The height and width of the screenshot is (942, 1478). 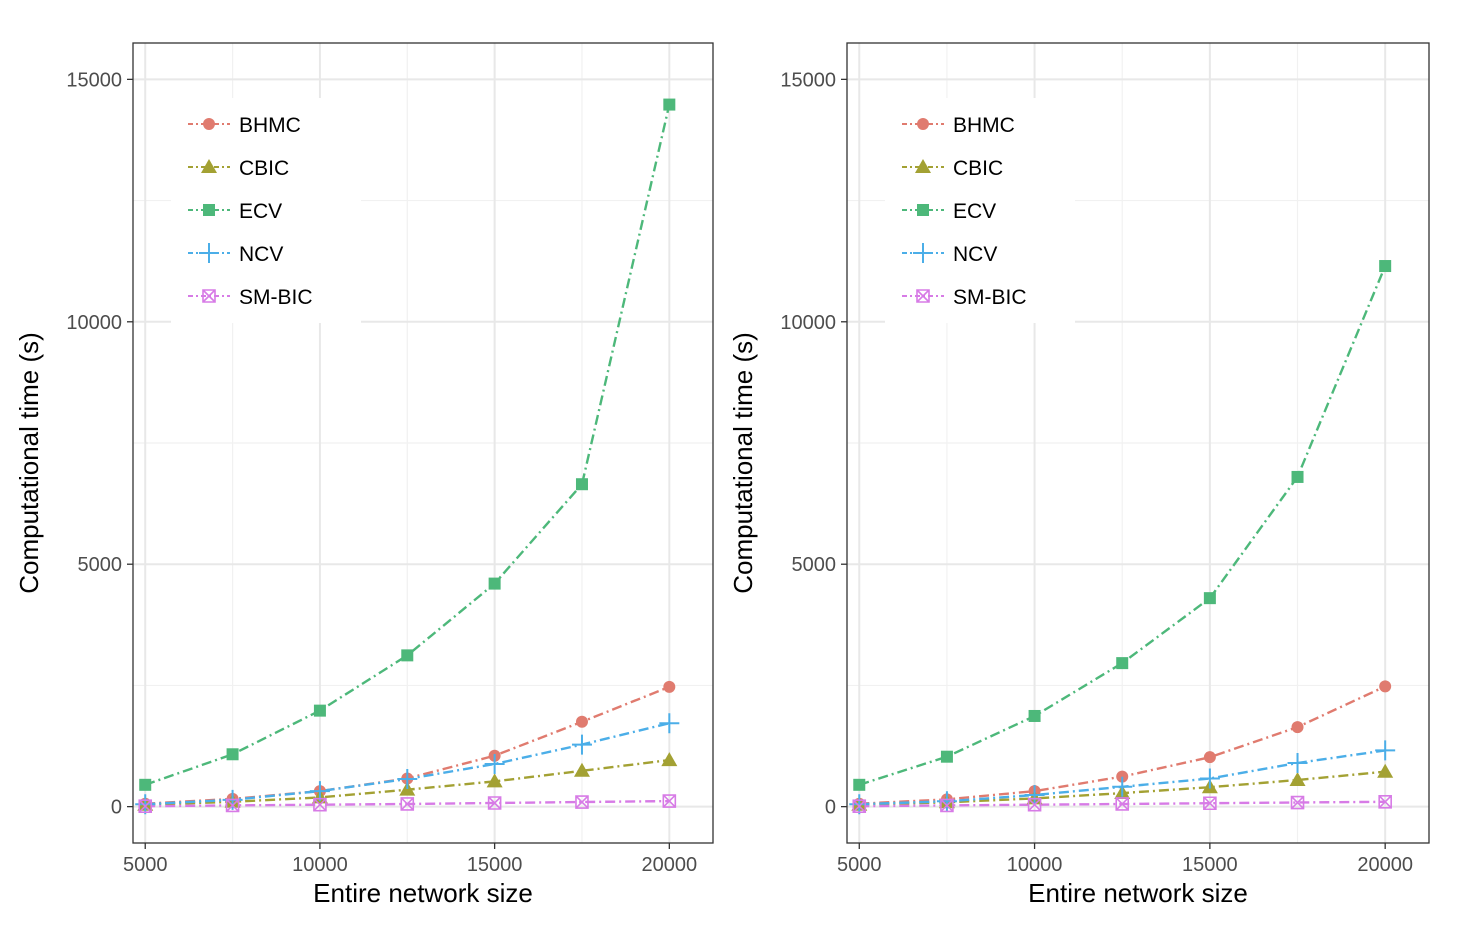 What do you see at coordinates (261, 254) in the screenshot?
I see `legend-label: NCV` at bounding box center [261, 254].